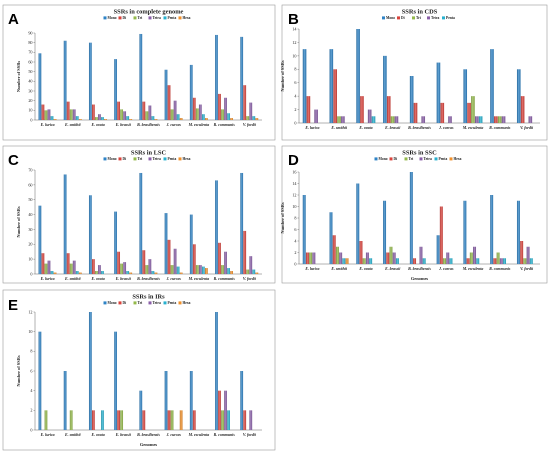 Image resolution: width=550 pixels, height=453 pixels. Describe the element at coordinates (293, 160) in the screenshot. I see `panel-d-letter: D` at that location.